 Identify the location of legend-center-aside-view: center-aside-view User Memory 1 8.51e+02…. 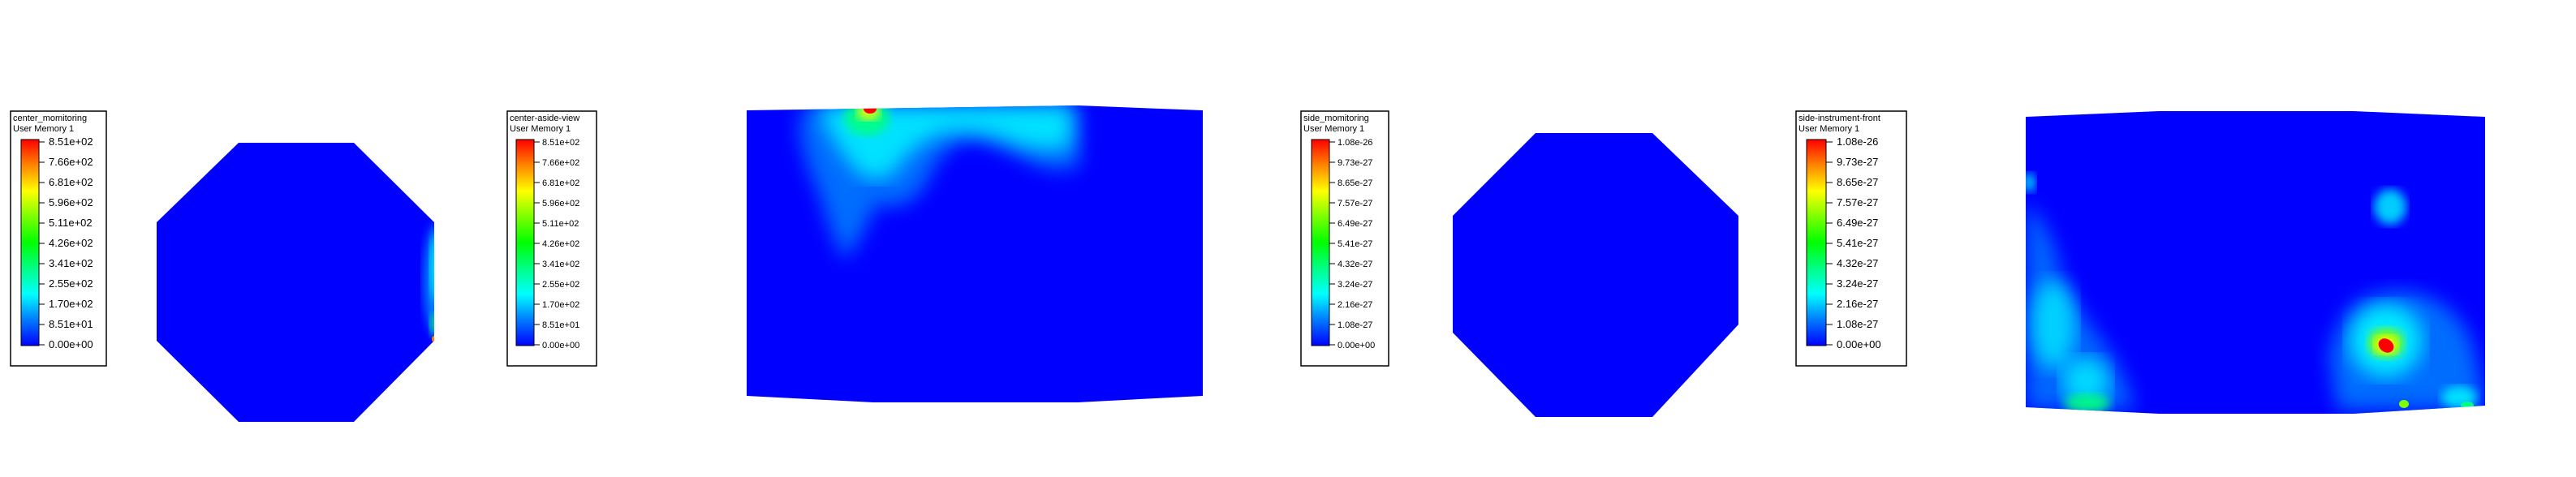
(552, 238).